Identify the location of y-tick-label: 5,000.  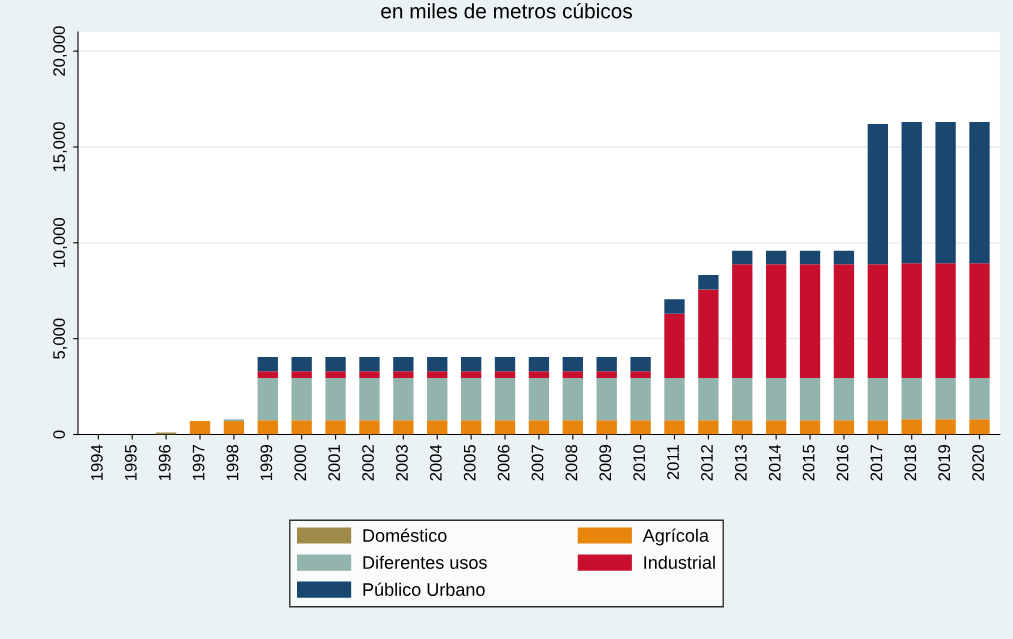
(60, 338).